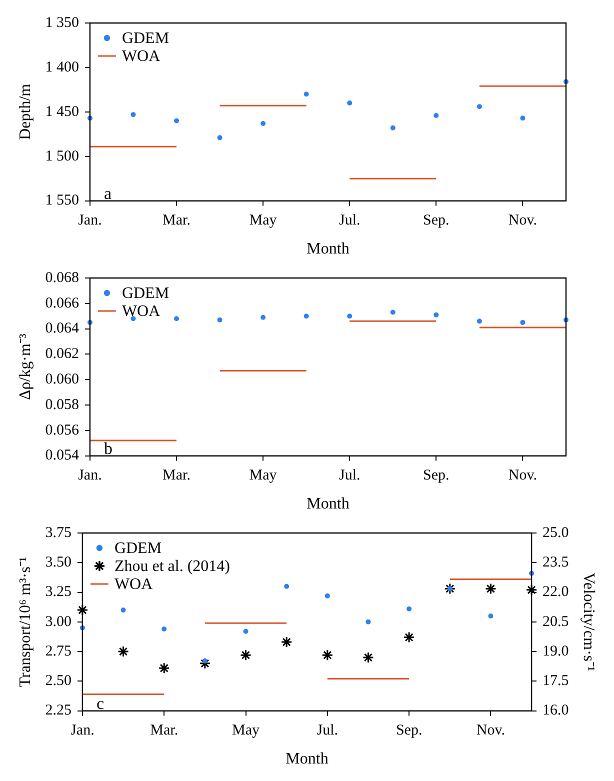 The height and width of the screenshot is (781, 614). Describe the element at coordinates (100, 703) in the screenshot. I see `annotation: c` at that location.